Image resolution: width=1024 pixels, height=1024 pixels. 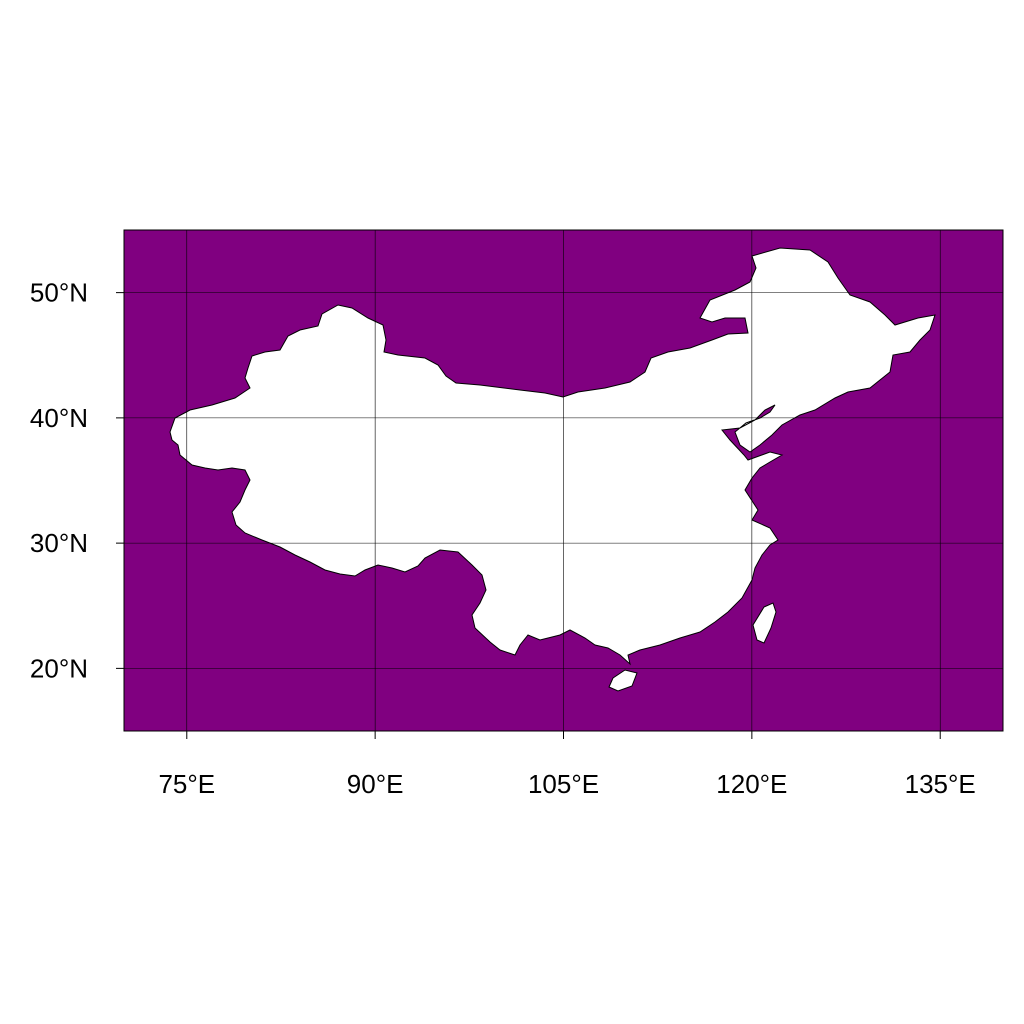 What do you see at coordinates (77, 480) in the screenshot?
I see `latitude-axis: 20°N 30°N 40°N 50°N` at bounding box center [77, 480].